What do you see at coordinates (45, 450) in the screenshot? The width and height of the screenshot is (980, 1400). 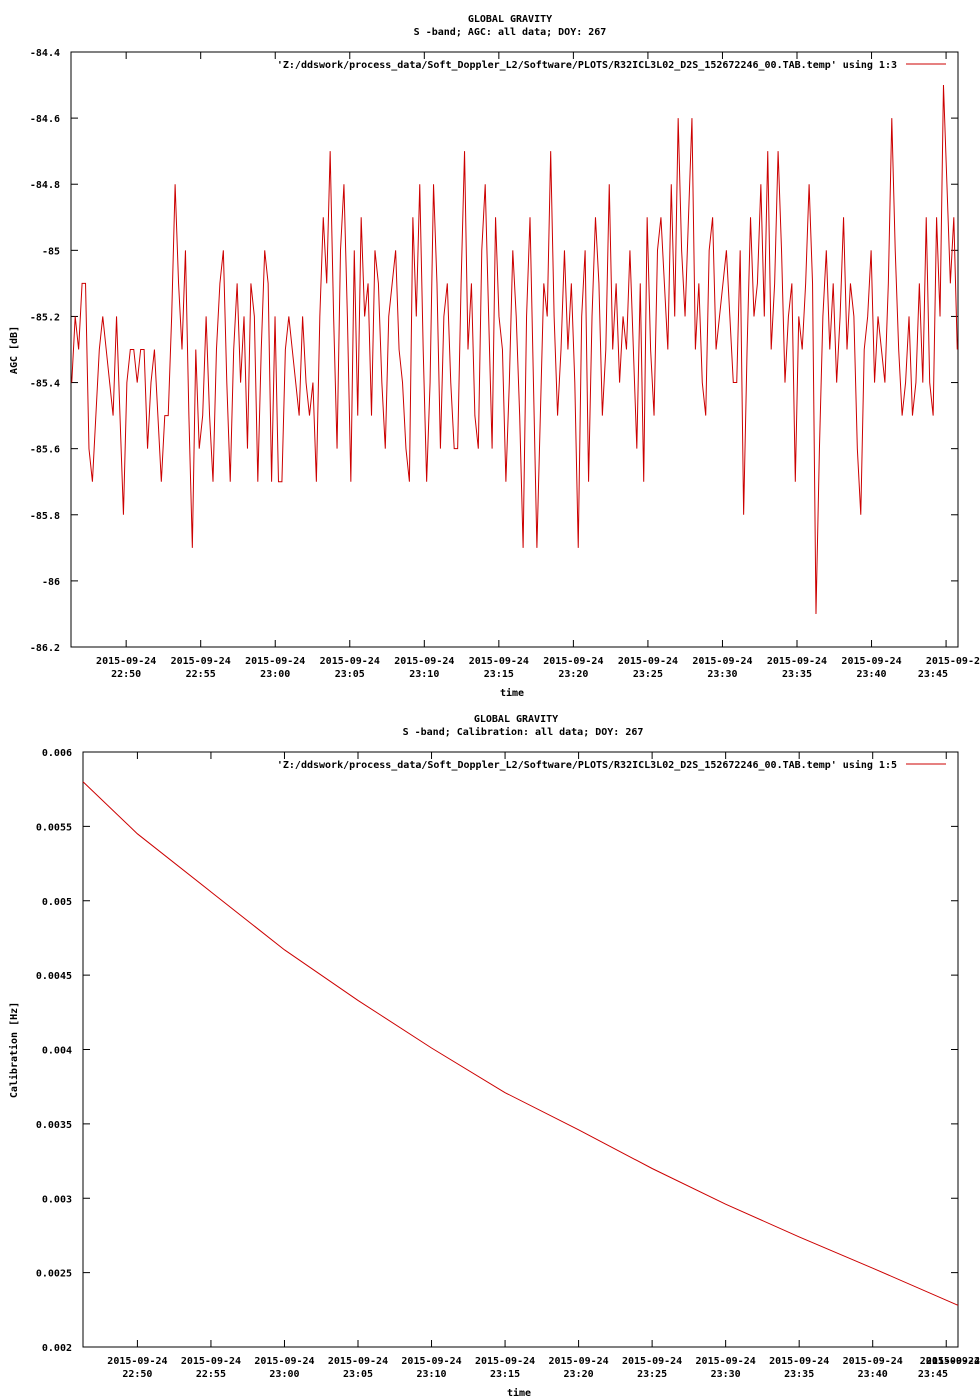 I see `y-tick-label: -85.6` at bounding box center [45, 450].